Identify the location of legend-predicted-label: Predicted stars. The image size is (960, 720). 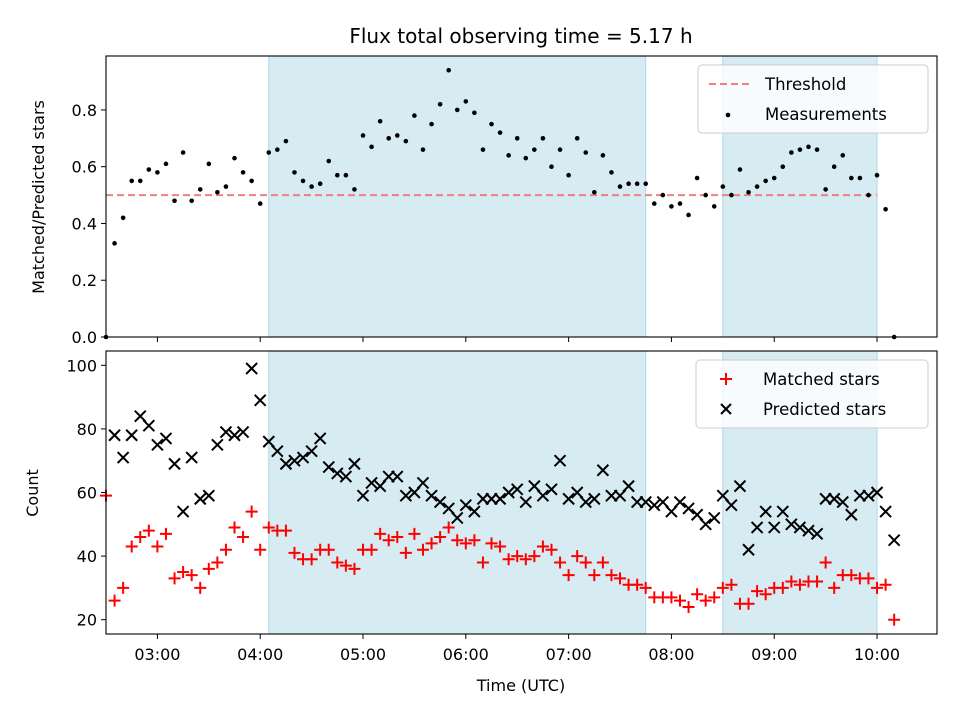
(824, 409).